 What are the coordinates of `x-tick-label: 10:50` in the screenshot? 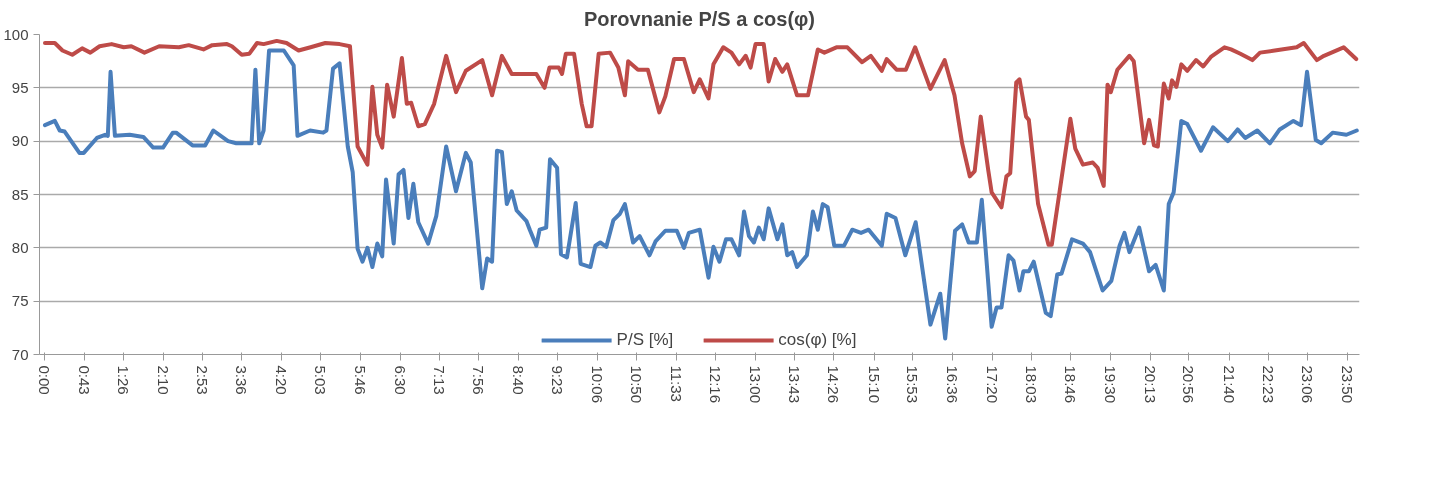 It's located at (637, 384).